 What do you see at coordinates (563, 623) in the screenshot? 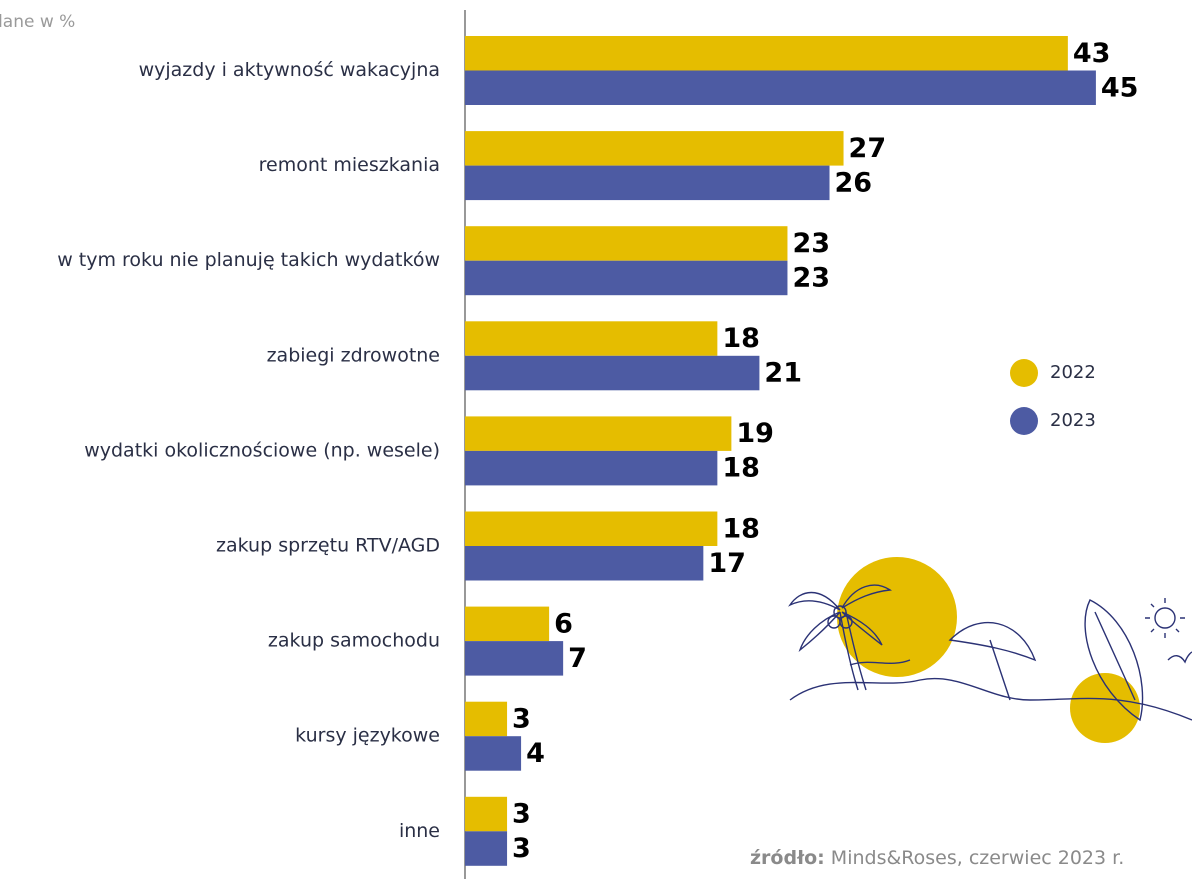
I see `value-label: 6` at bounding box center [563, 623].